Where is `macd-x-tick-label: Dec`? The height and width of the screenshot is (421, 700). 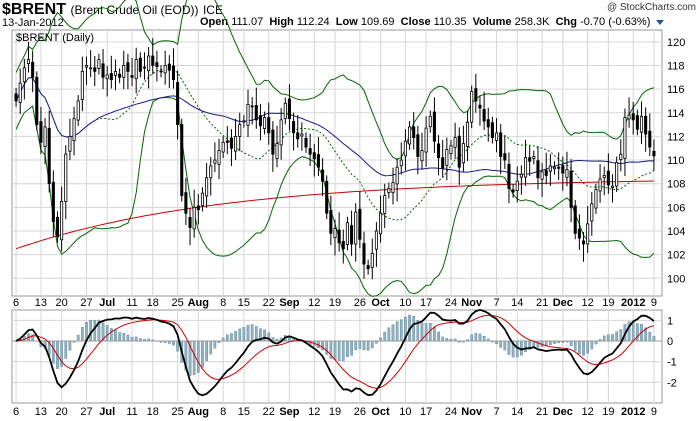
macd-x-tick-label: Dec is located at coordinates (563, 412).